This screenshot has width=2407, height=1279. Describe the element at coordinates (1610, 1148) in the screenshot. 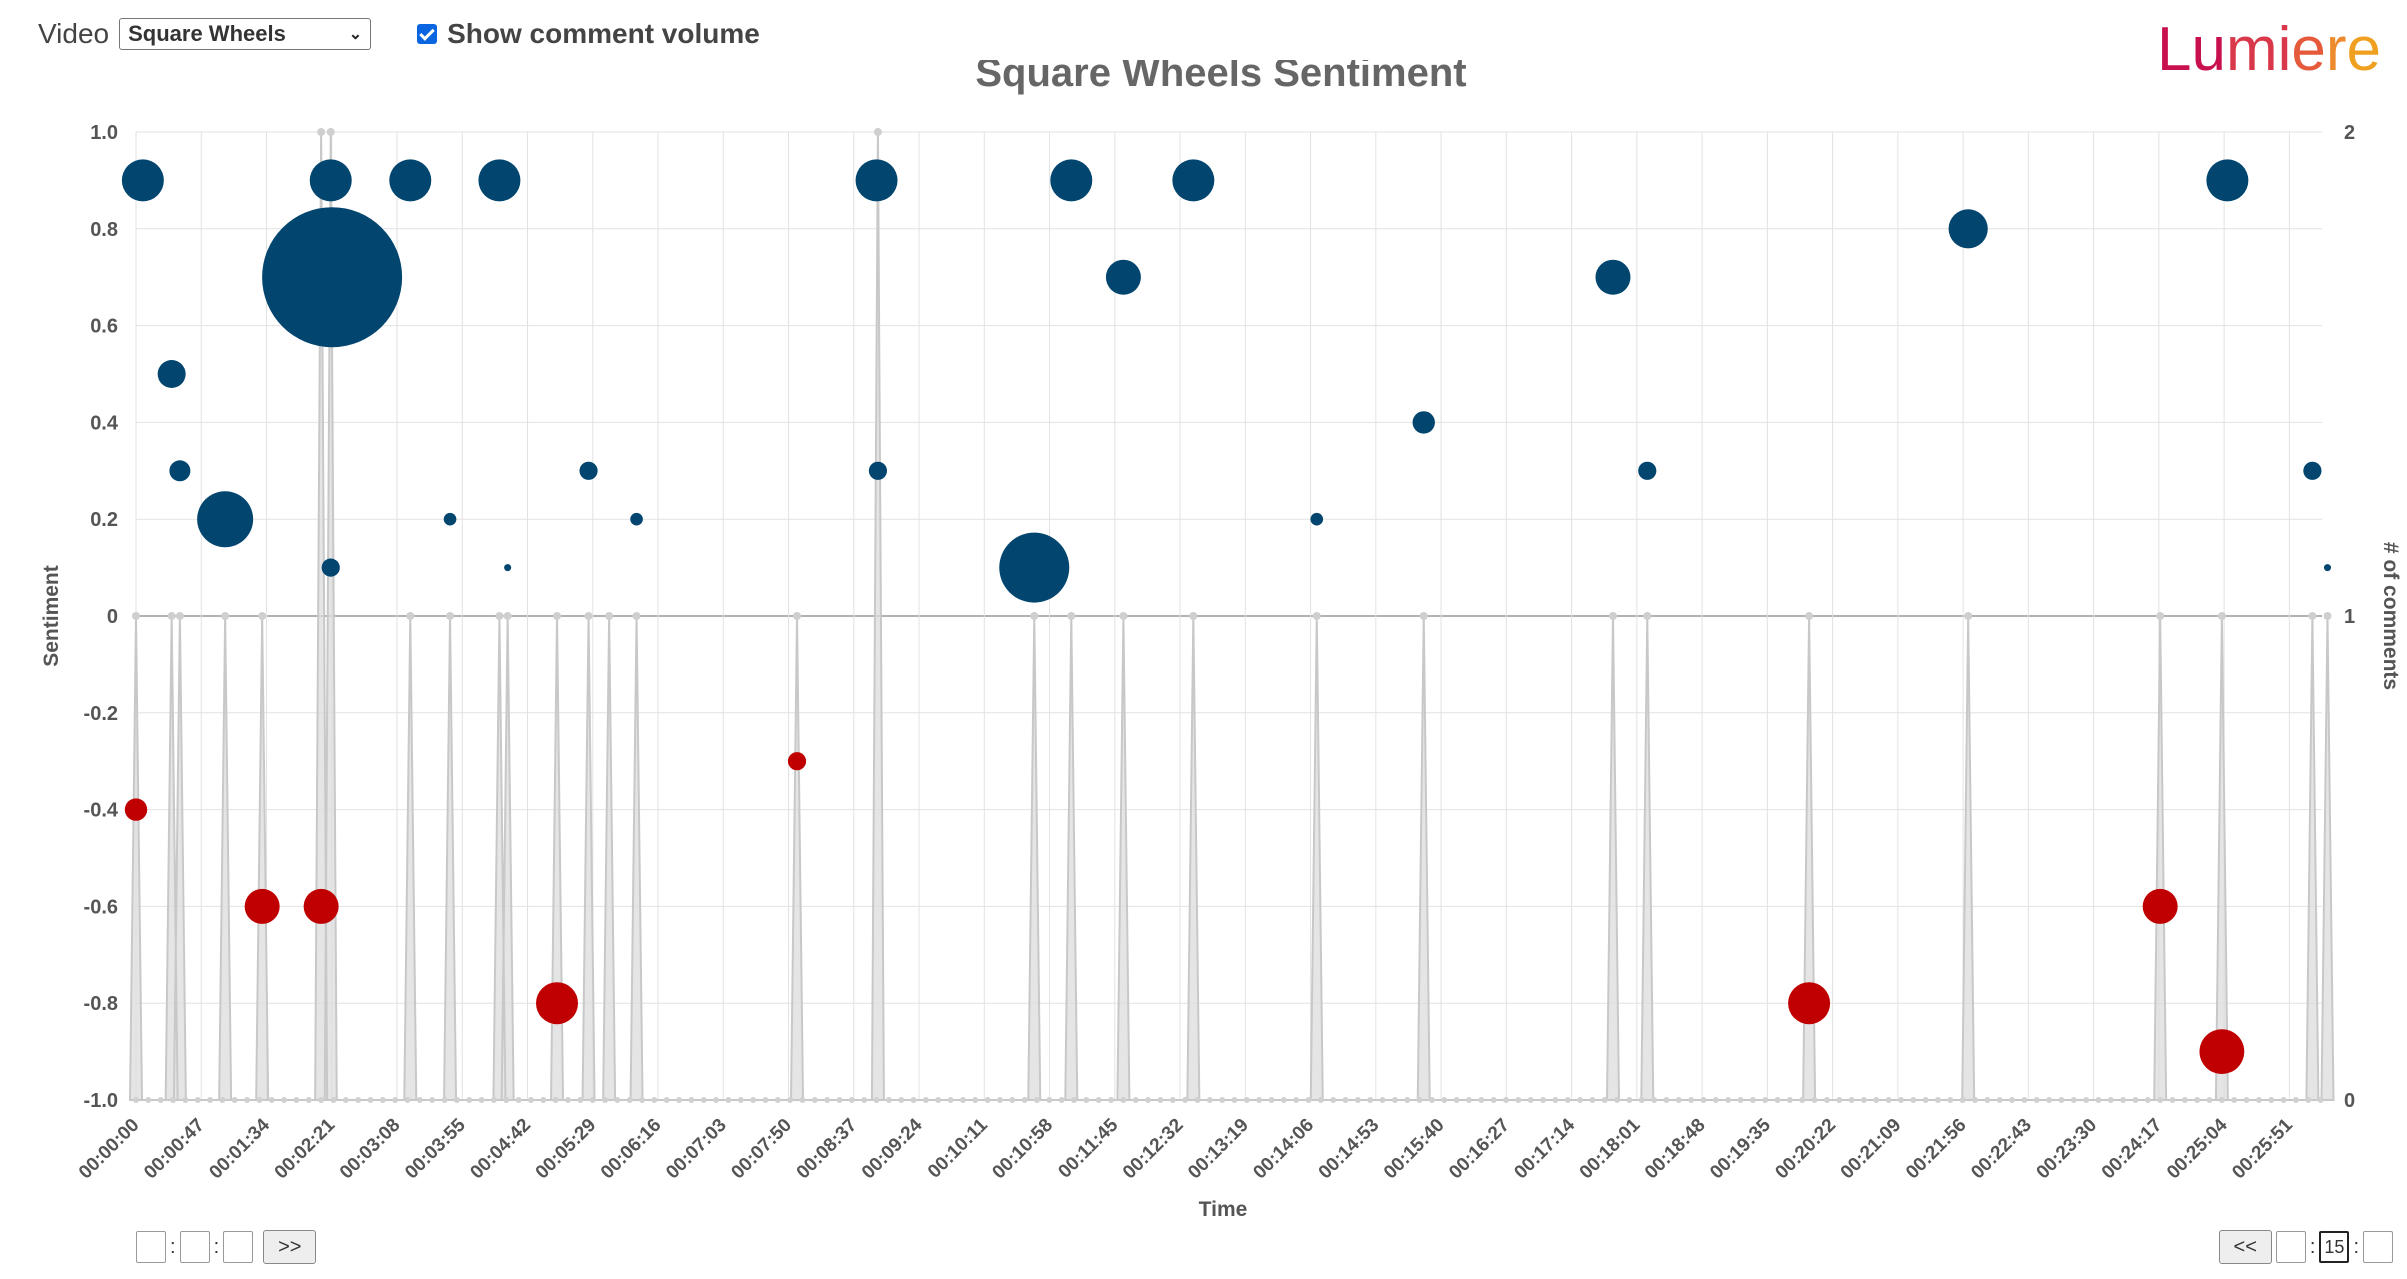

I see `x-tick-label: 00:18:01` at that location.